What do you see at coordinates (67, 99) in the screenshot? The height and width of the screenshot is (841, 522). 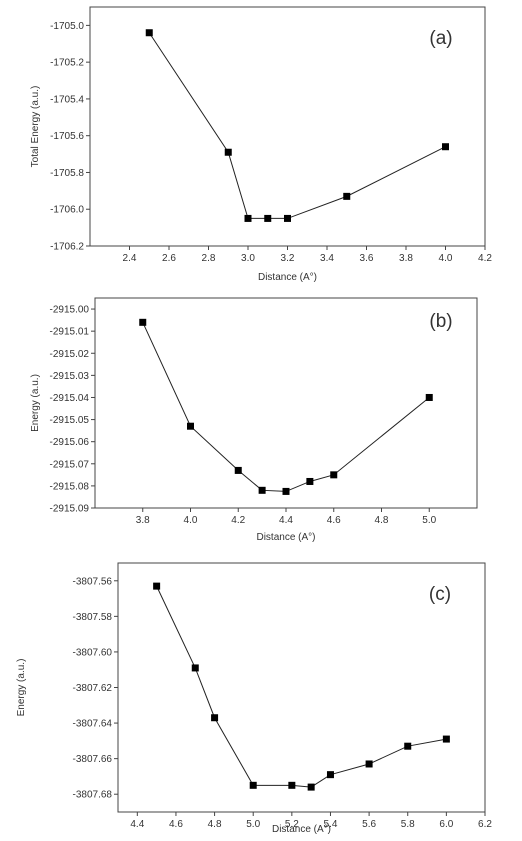 I see `y-tick-label: -1705.4` at bounding box center [67, 99].